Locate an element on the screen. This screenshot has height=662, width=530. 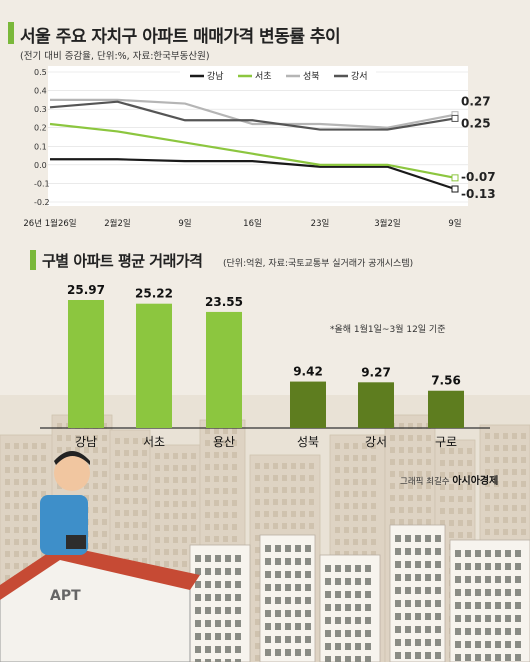
bar-group: 25.22 서초 is located at coordinates (154, 368).